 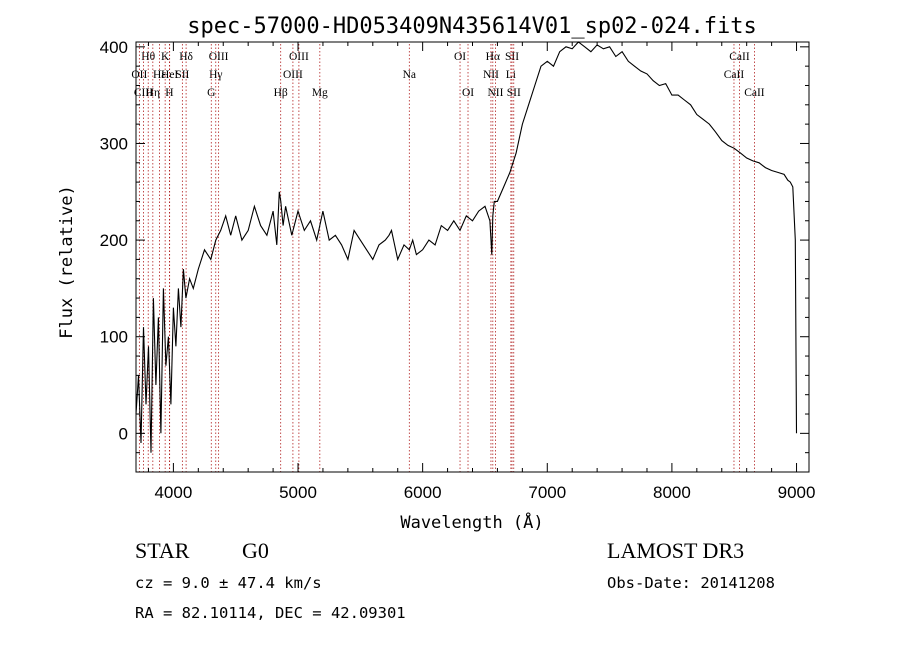 What do you see at coordinates (169, 75) in the screenshot?
I see `line-marker-label: HeI` at bounding box center [169, 75].